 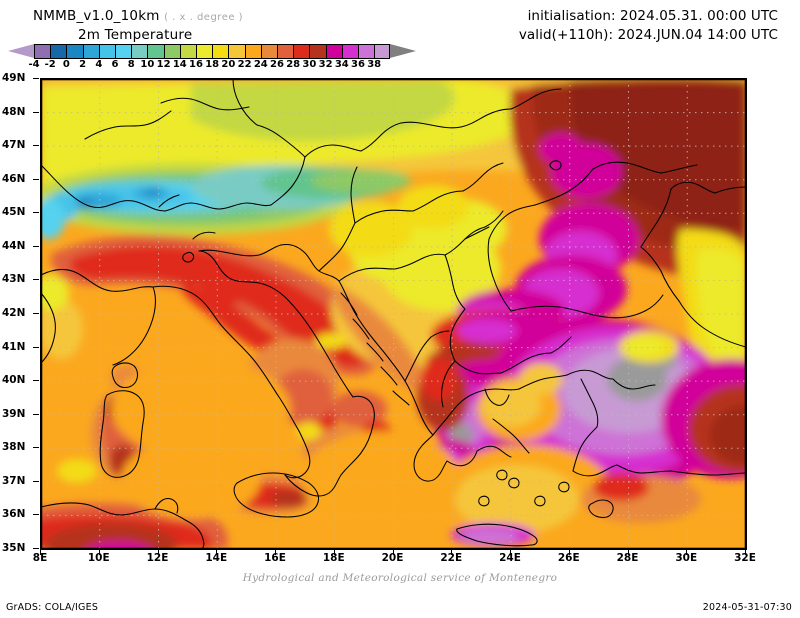 What do you see at coordinates (392, 558) in the screenshot?
I see `x-axis-tick-label: 20E` at bounding box center [392, 558].